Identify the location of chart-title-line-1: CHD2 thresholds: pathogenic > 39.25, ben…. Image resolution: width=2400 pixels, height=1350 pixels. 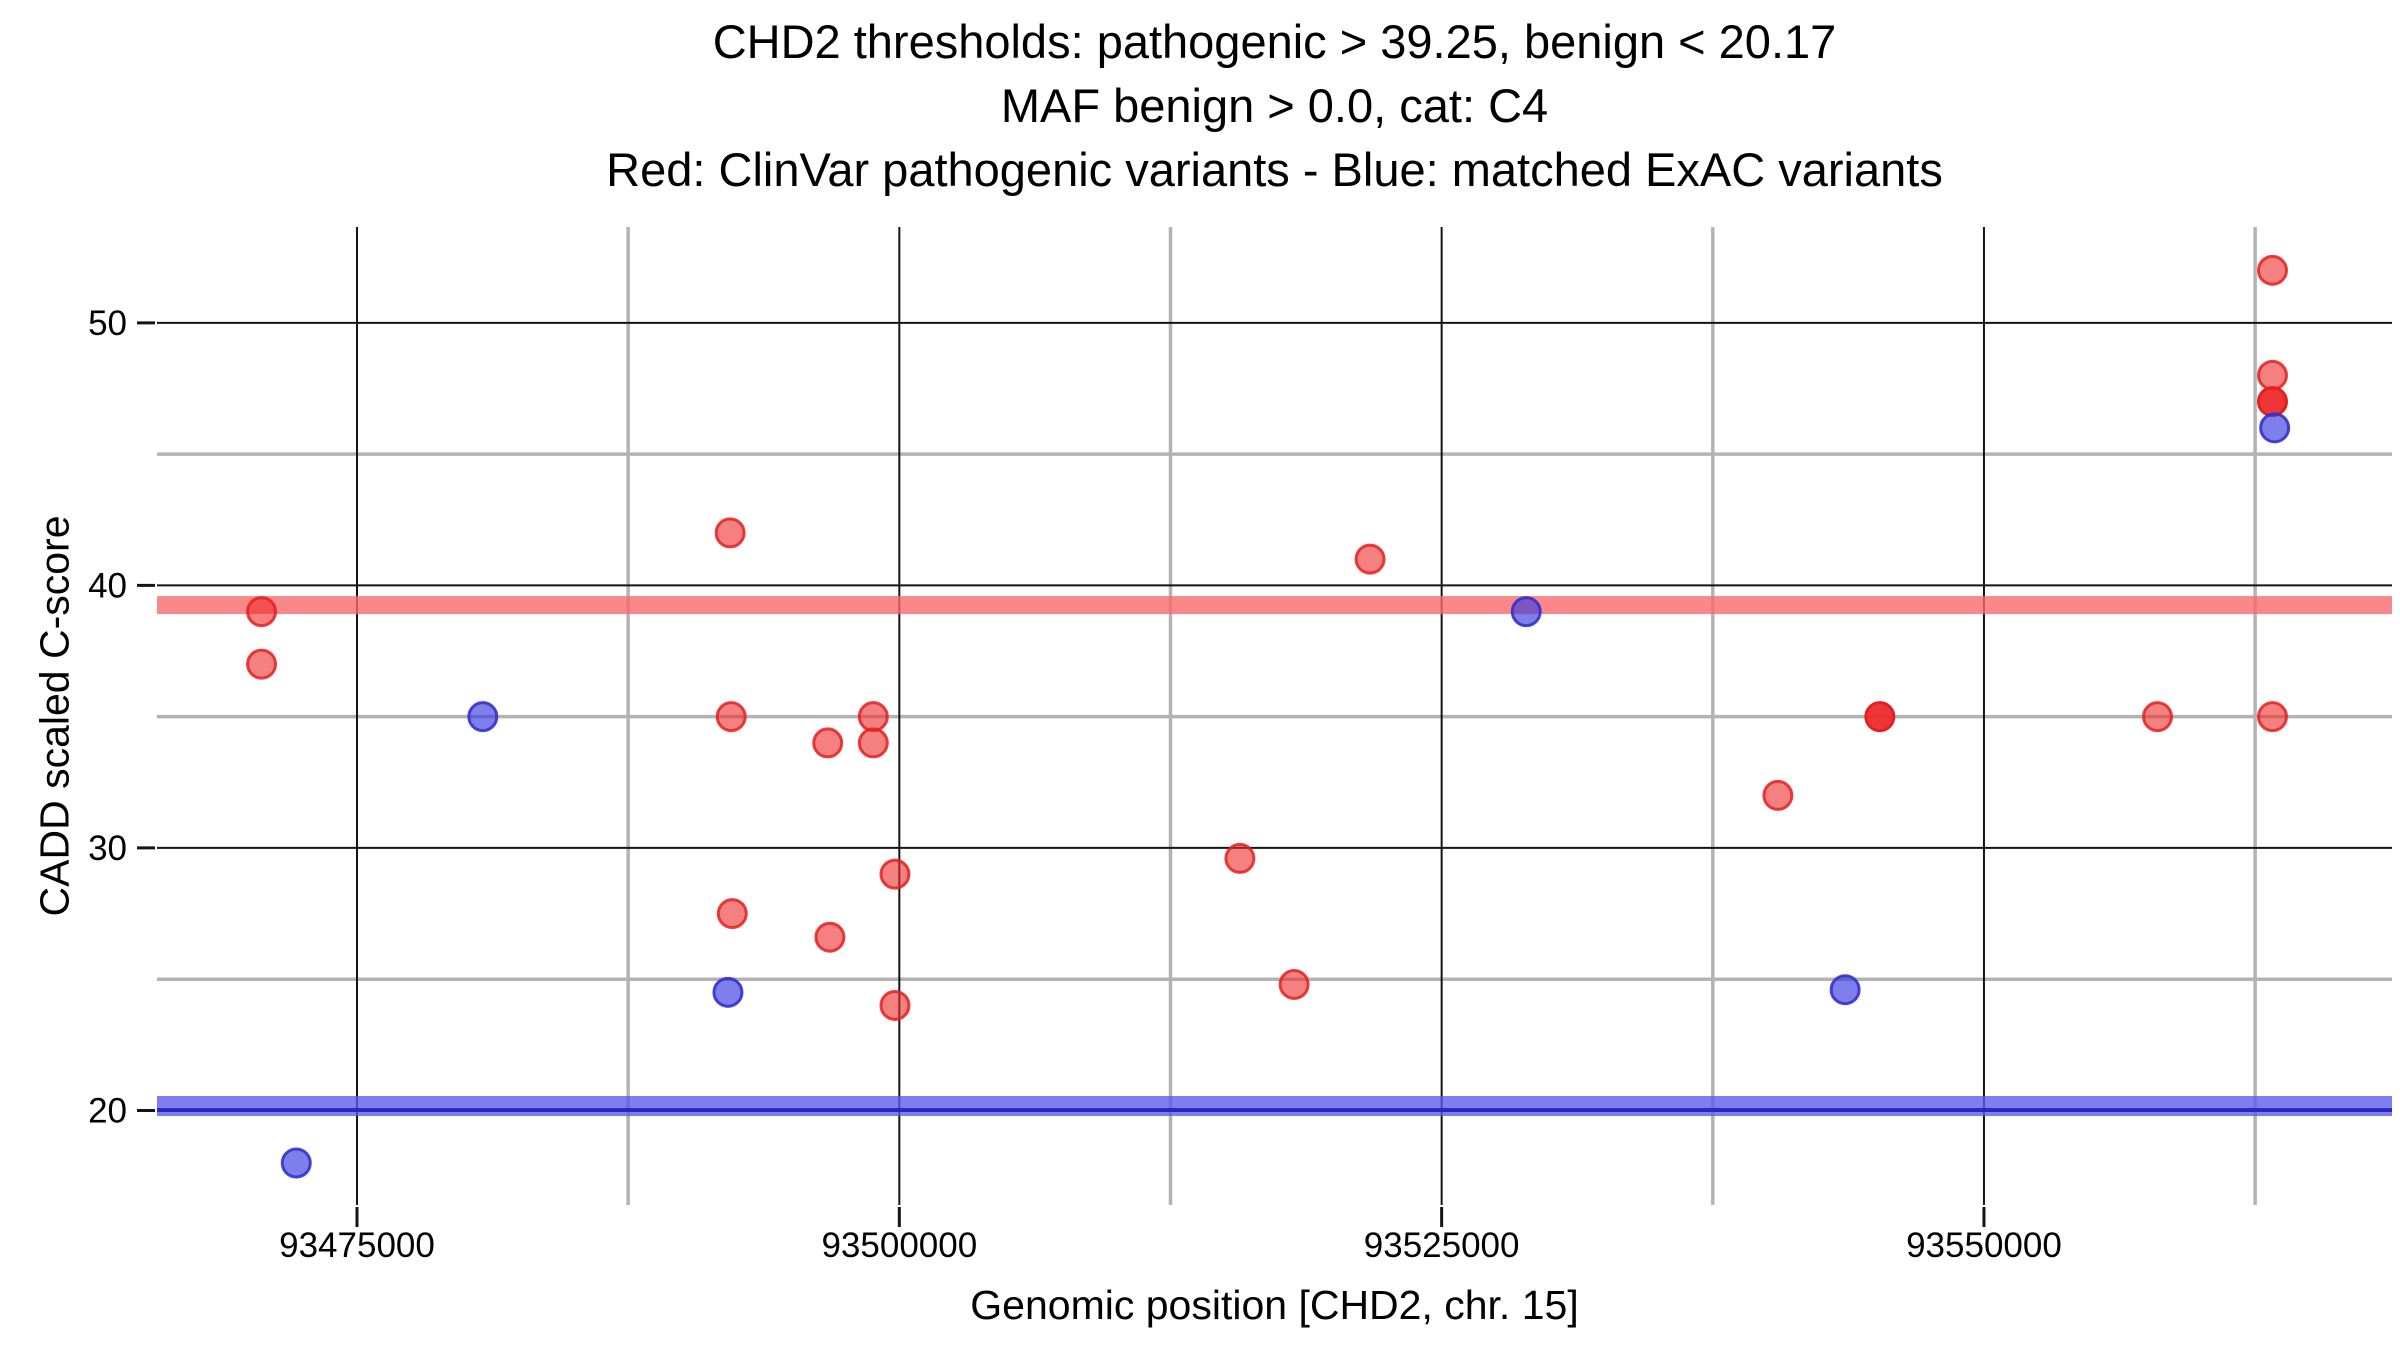
(1274, 41).